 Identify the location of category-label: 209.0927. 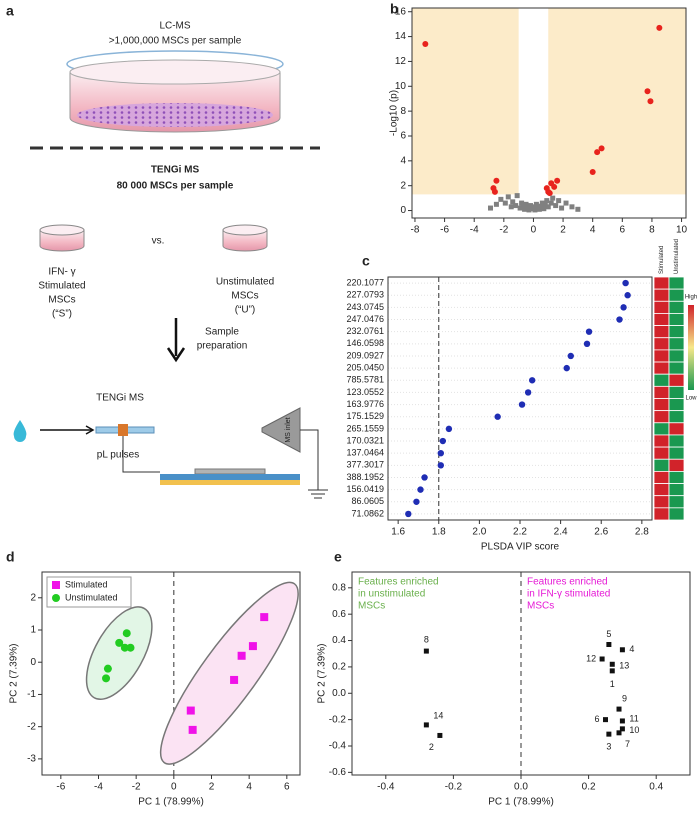
(365, 355).